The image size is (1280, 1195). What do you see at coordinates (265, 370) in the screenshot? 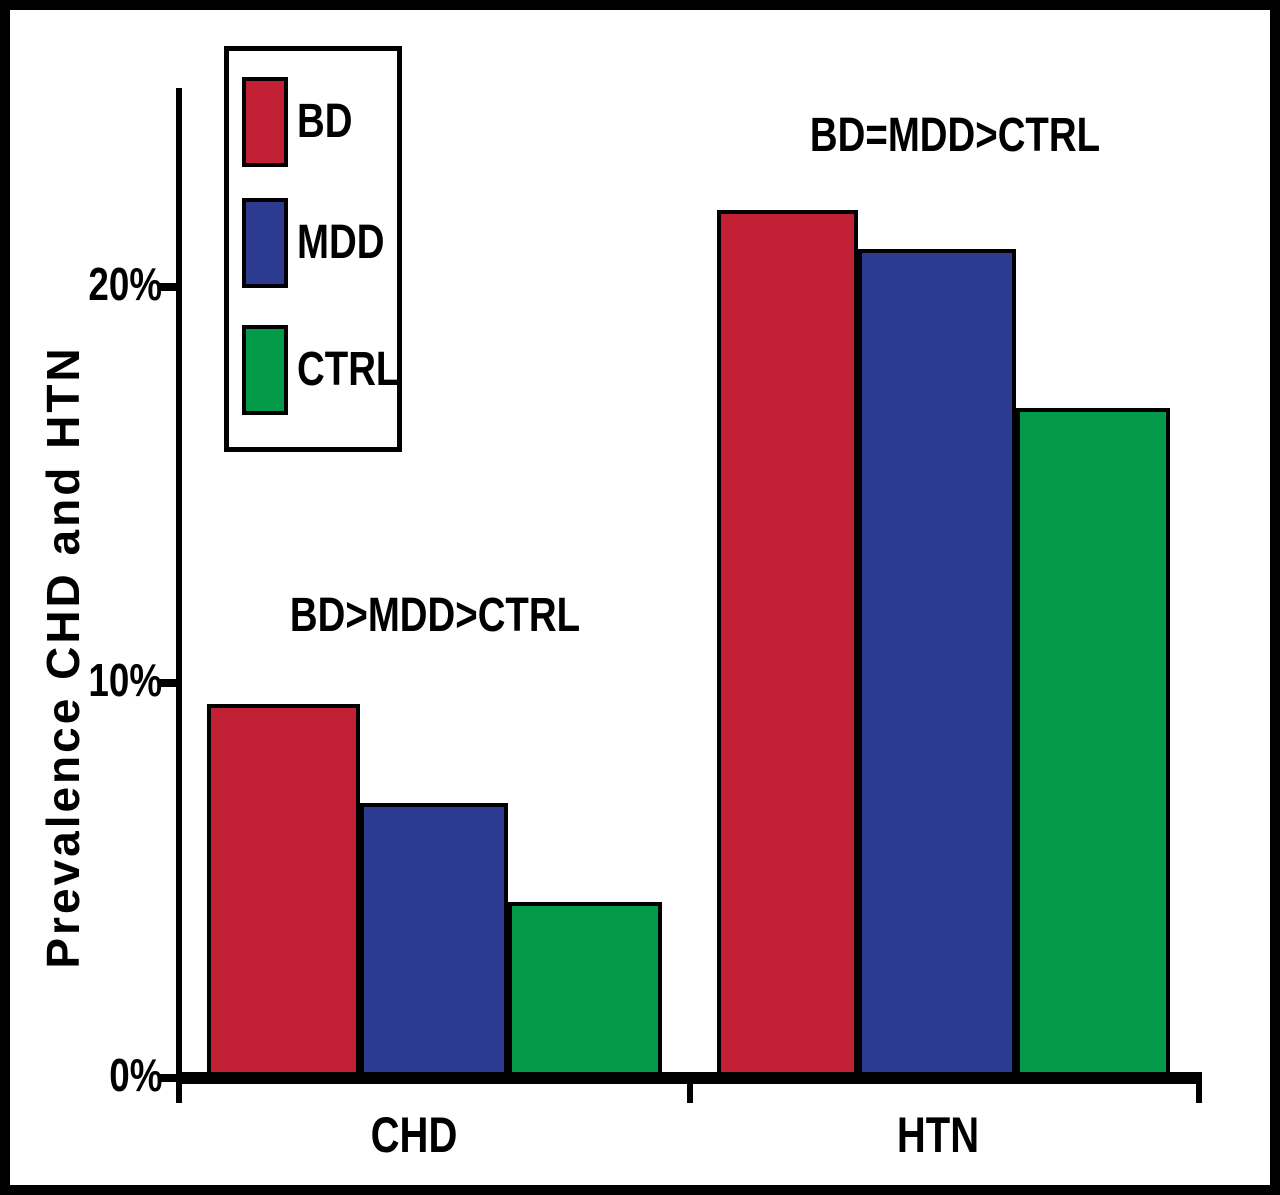
I see `legend-swatch-ctrl` at bounding box center [265, 370].